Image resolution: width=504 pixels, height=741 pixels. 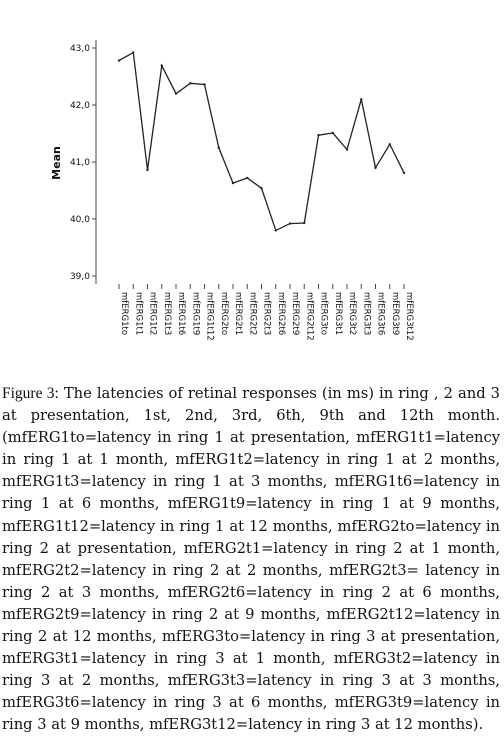 What do you see at coordinates (56, 163) in the screenshot?
I see `y-axis-label: Mean` at bounding box center [56, 163].